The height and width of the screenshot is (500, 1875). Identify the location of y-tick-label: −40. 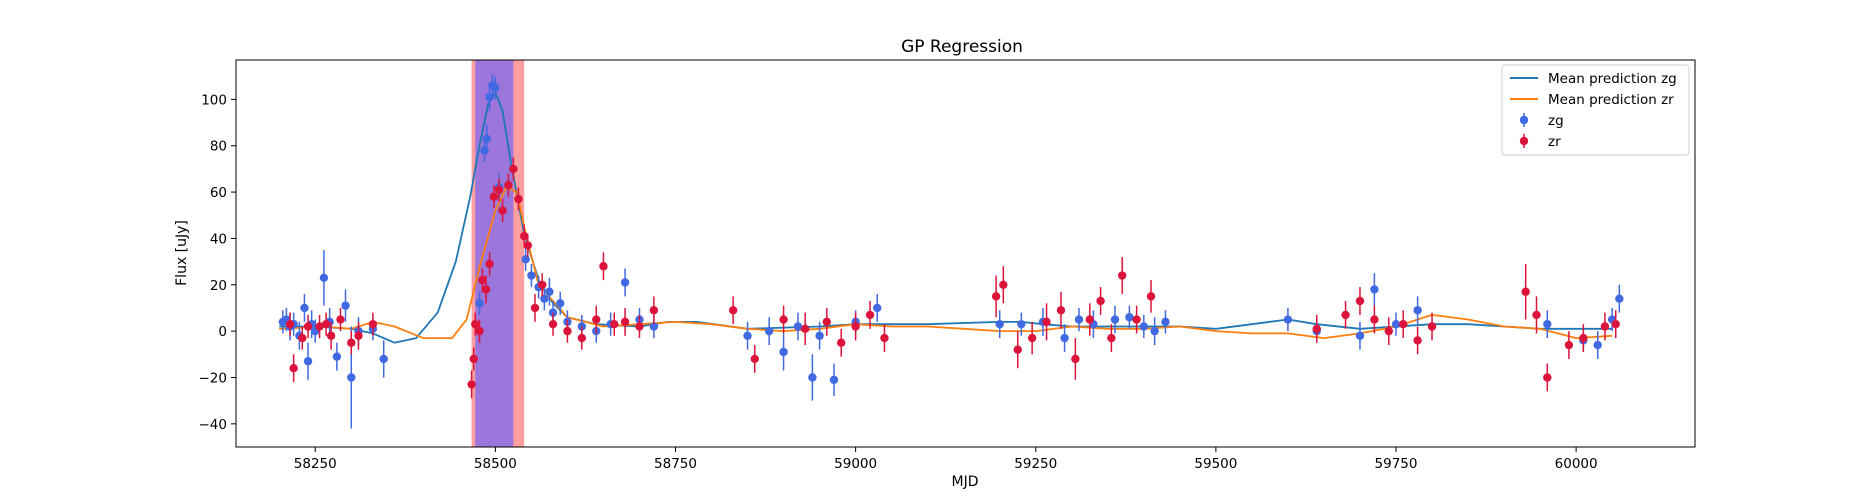
(213, 425).